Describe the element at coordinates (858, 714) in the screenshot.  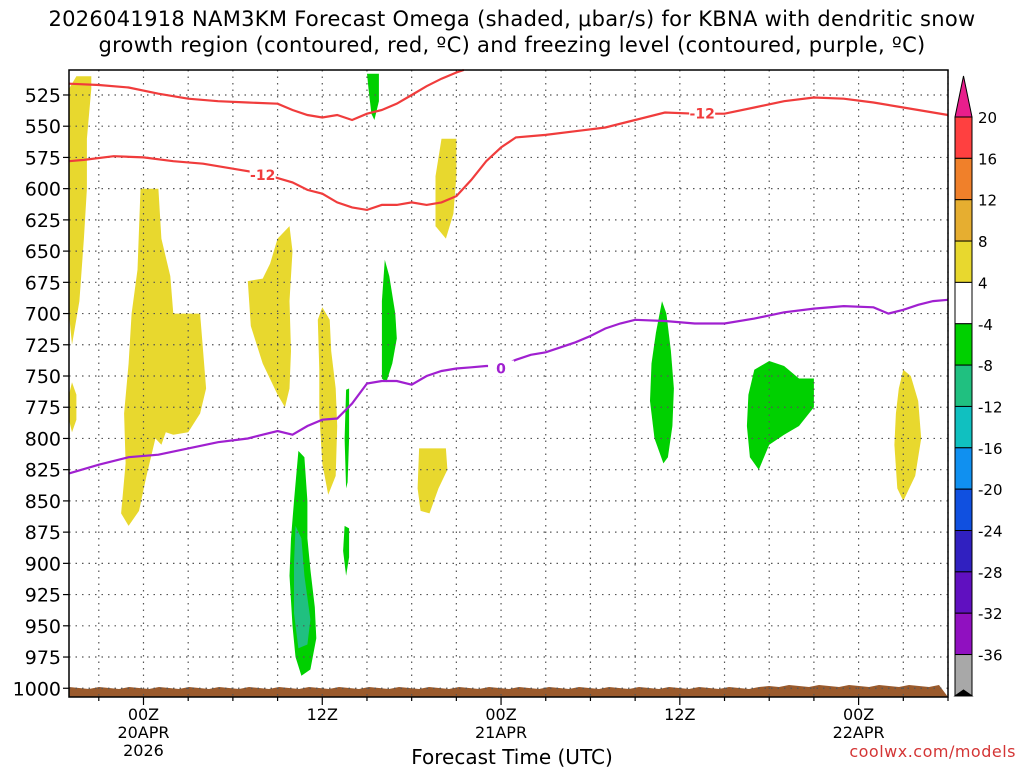
I see `x-label-48-1: 00Z` at that location.